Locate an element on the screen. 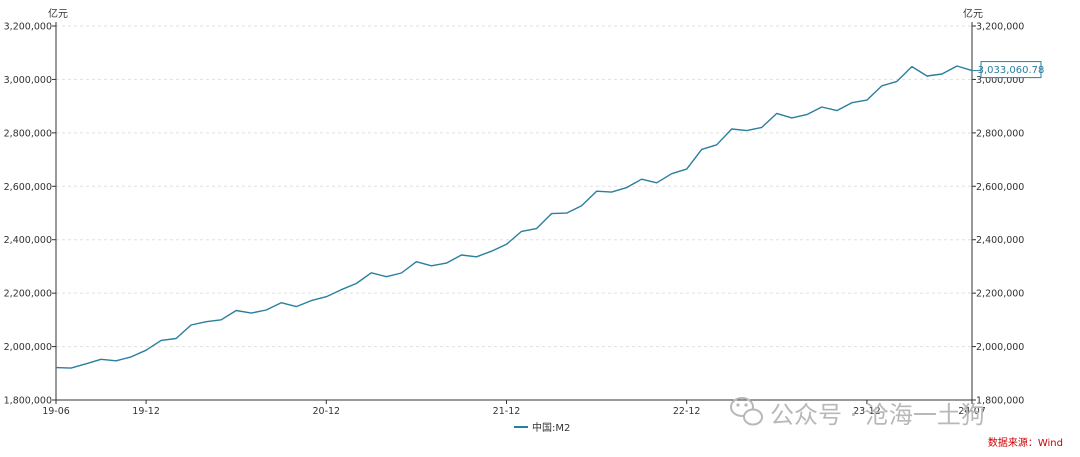 This screenshot has width=1080, height=457. left-y-tick-label: 1,800,000 is located at coordinates (28, 401).